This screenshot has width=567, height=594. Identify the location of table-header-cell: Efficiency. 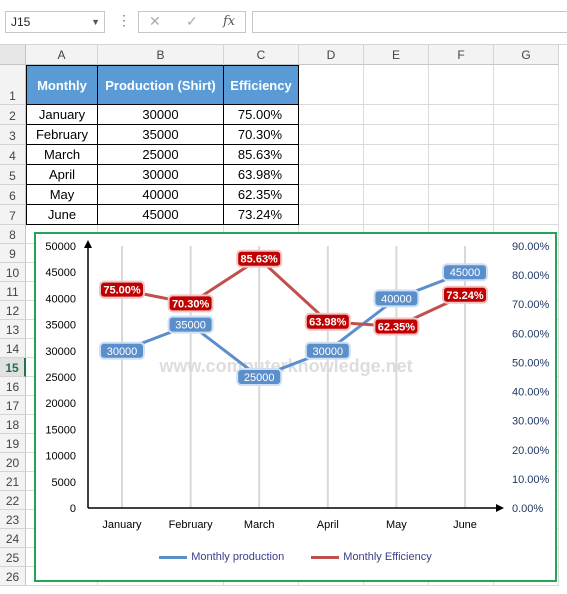
(261, 85).